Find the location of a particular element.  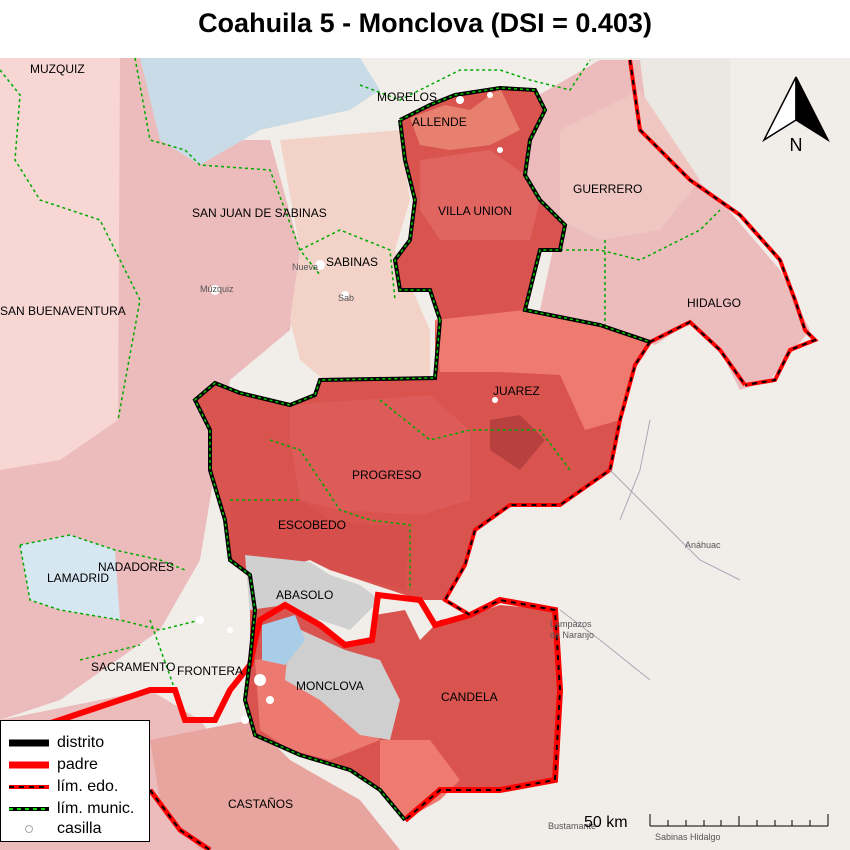

legend-item-lim-edo: lím. edo. is located at coordinates (77, 787).